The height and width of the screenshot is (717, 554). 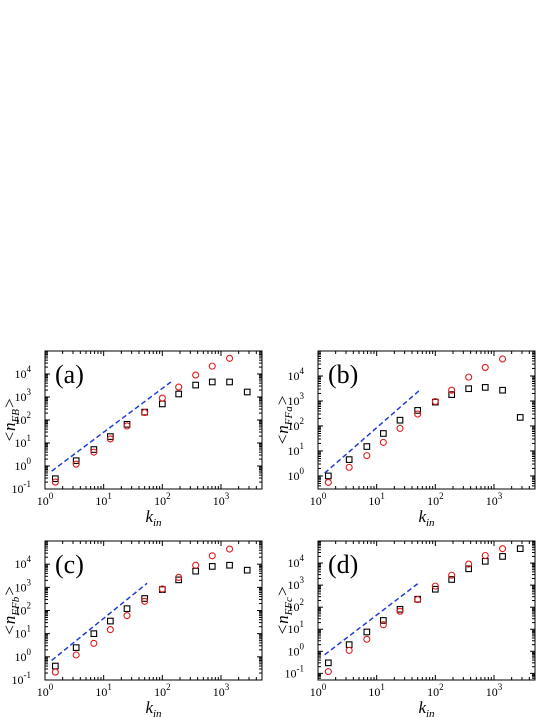 I want to click on y-axis-label: <nFB>, so click(x=11, y=420).